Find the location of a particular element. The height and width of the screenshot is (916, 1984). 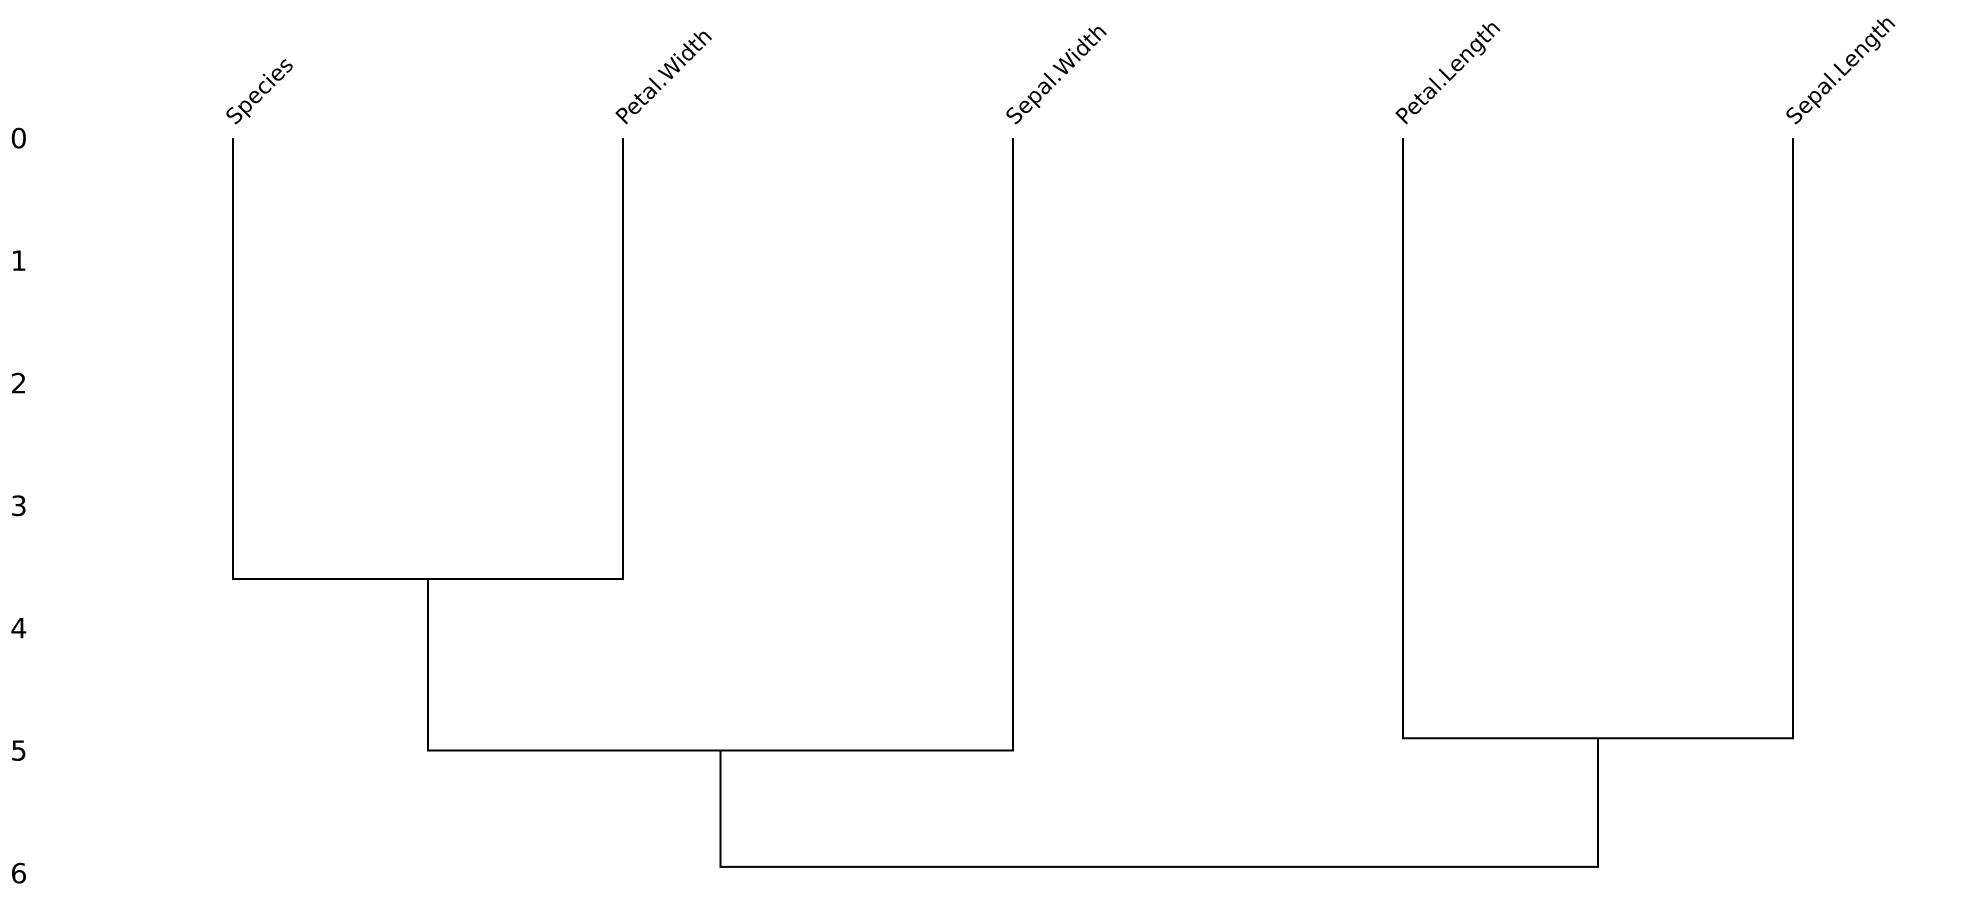

y-tick-label: 1 is located at coordinates (19, 261).